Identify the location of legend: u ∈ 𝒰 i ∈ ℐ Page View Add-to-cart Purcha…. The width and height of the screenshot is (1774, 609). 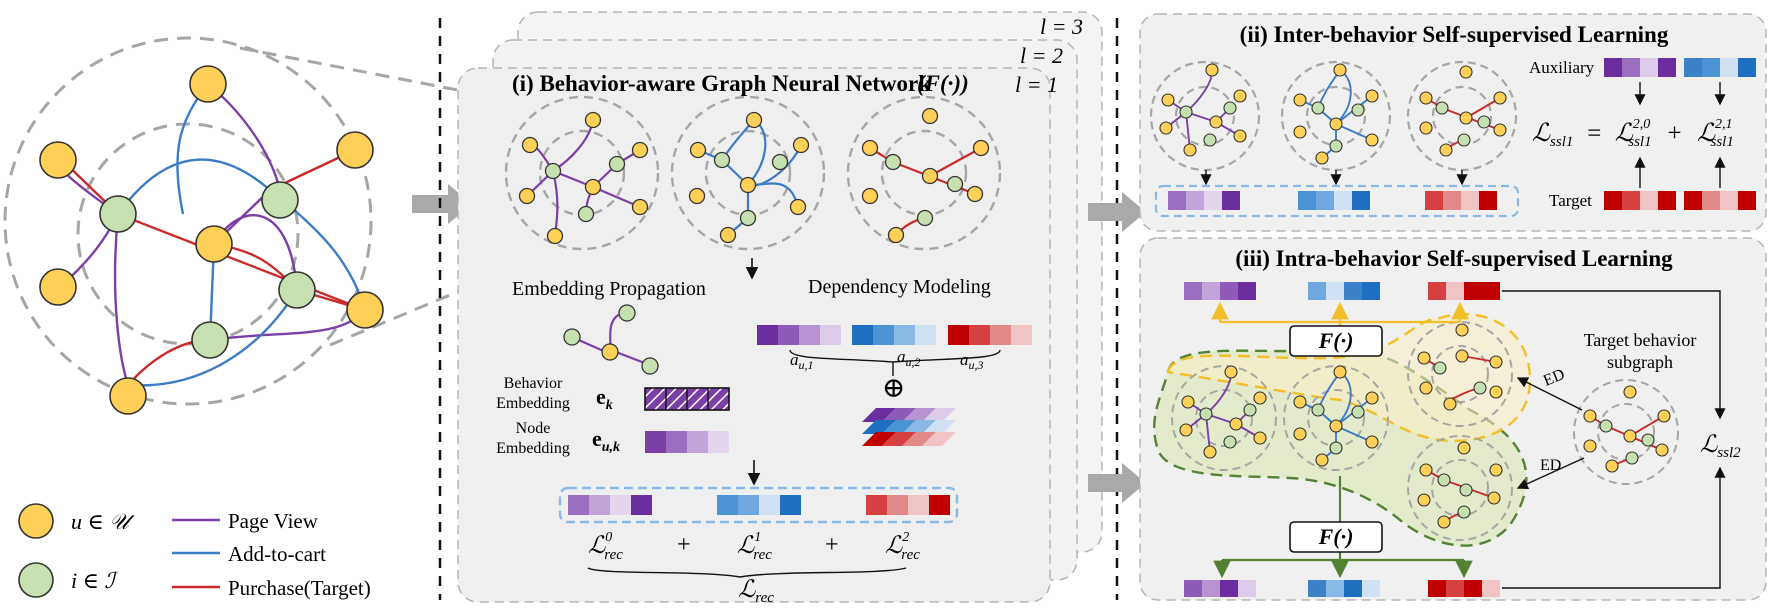
(194, 551).